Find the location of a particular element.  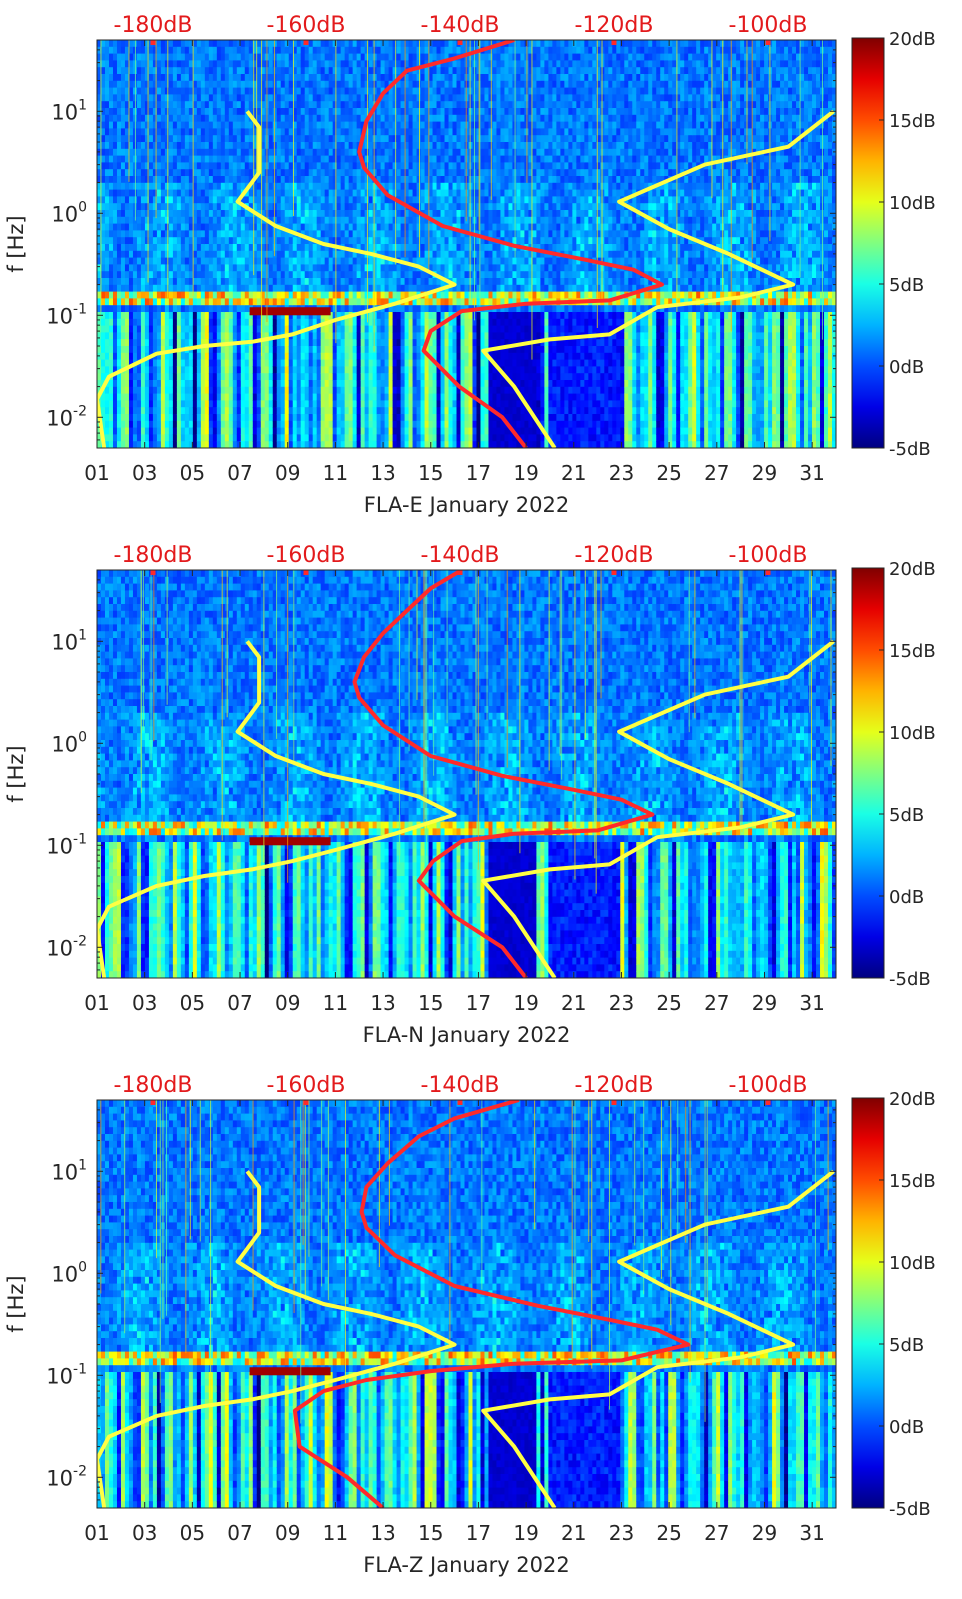

x-axis-label: FLA-Z January 2022 is located at coordinates (466, 1565).